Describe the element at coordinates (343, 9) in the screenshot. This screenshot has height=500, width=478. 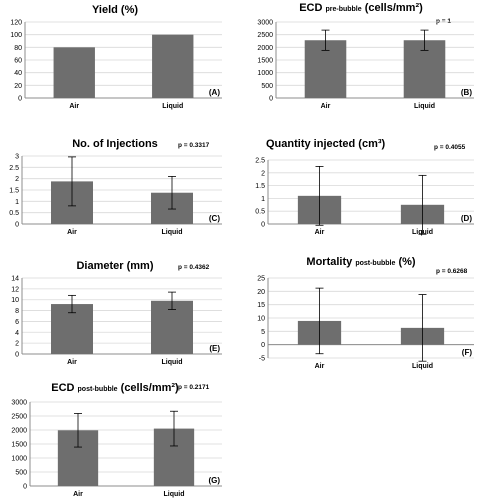
I see `title-sub: pre-bubble` at that location.